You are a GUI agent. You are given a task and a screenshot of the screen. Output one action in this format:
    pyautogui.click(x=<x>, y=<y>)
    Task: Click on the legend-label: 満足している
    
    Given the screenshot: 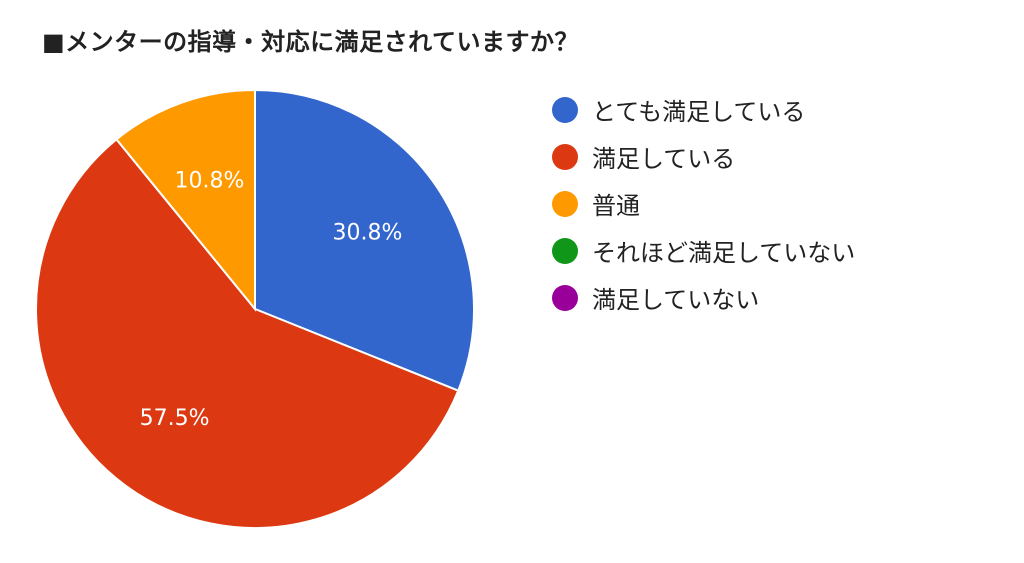 What is the action you would take?
    pyautogui.click(x=664, y=159)
    